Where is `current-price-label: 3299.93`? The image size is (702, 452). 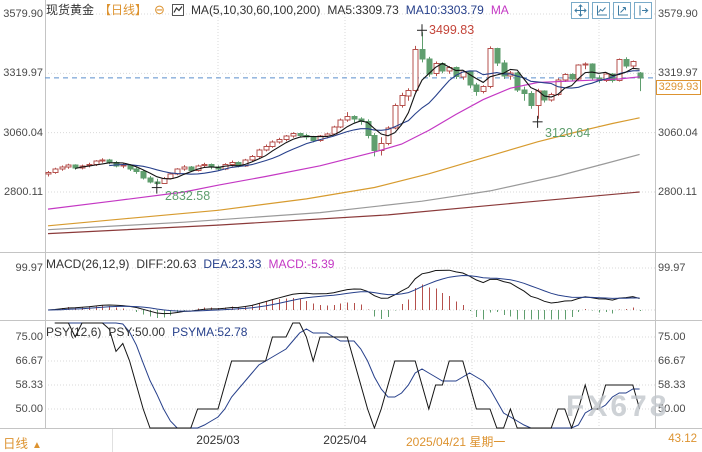 current-price-label: 3299.93 is located at coordinates (678, 87).